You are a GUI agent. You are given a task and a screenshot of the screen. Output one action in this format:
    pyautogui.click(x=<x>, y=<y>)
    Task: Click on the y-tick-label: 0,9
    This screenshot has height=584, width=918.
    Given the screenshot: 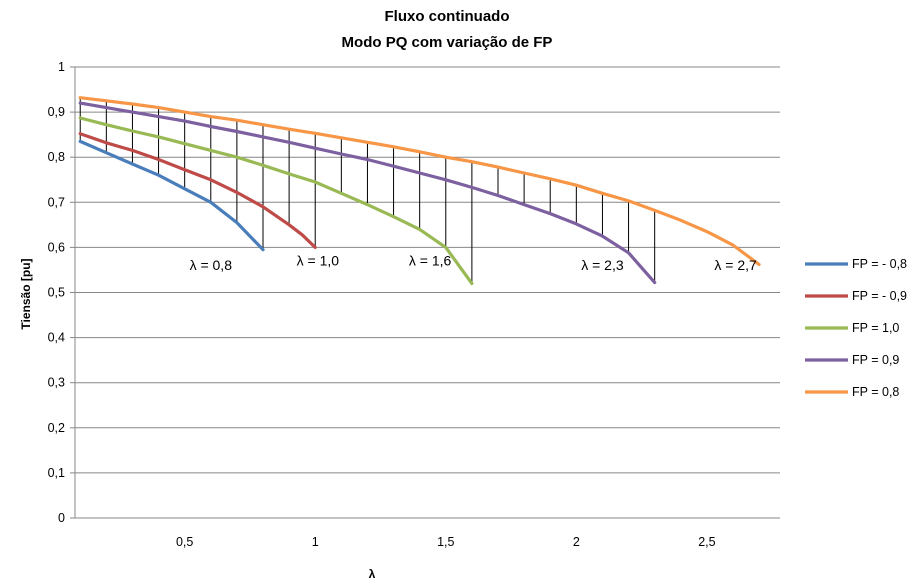 What is the action you would take?
    pyautogui.click(x=56, y=112)
    